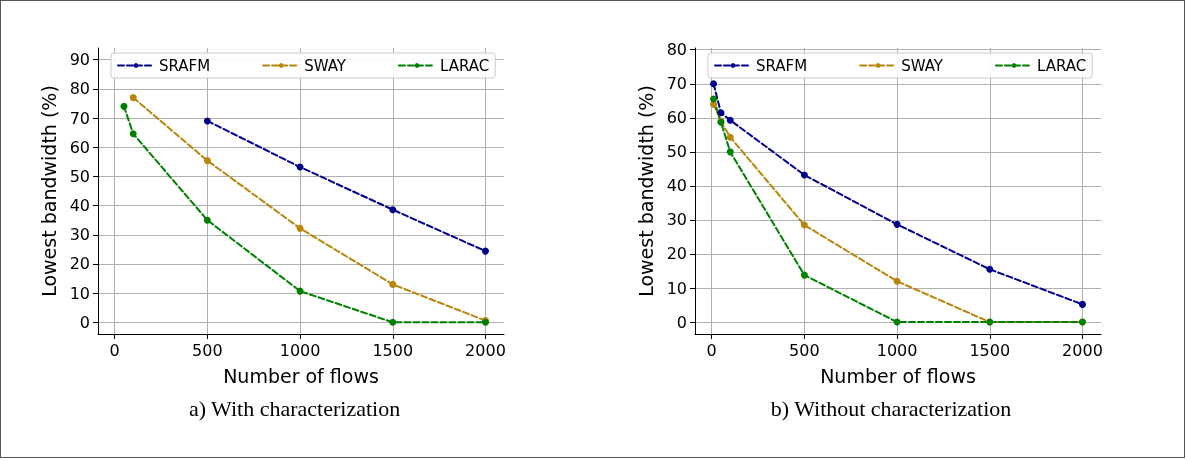 Image resolution: width=1187 pixels, height=460 pixels. Describe the element at coordinates (294, 408) in the screenshot. I see `text: a) With characterization` at that location.